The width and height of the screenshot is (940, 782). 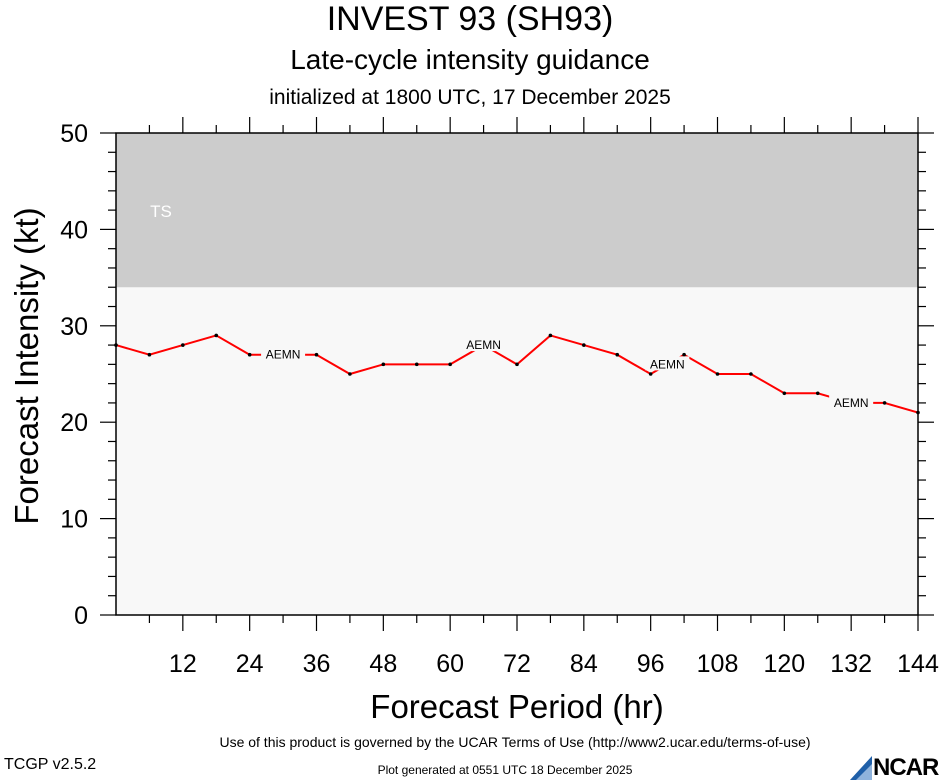 What do you see at coordinates (74, 230) in the screenshot?
I see `y-tick-label: 40` at bounding box center [74, 230].